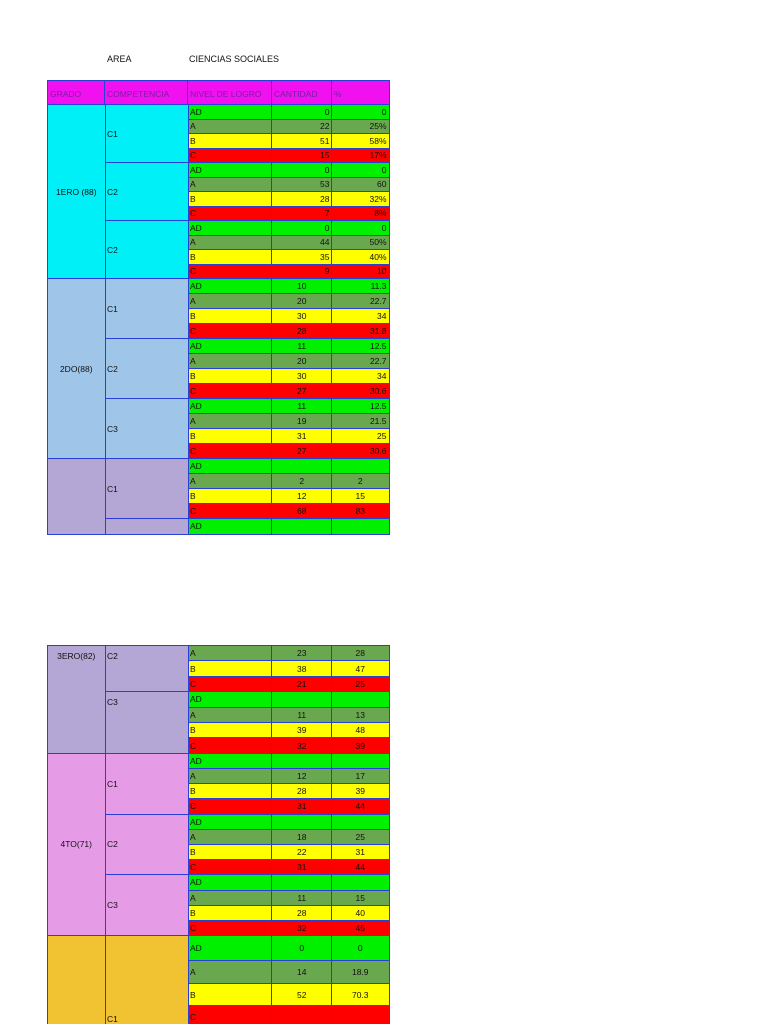  I want to click on percent-cell-text: 12.5, so click(378, 406).